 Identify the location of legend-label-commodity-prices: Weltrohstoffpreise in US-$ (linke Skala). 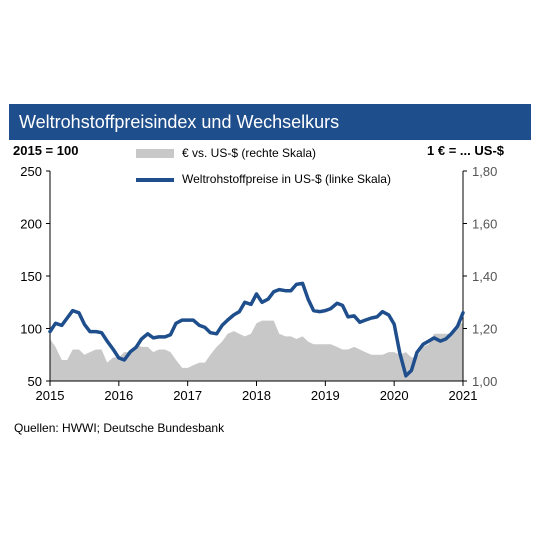
(286, 179).